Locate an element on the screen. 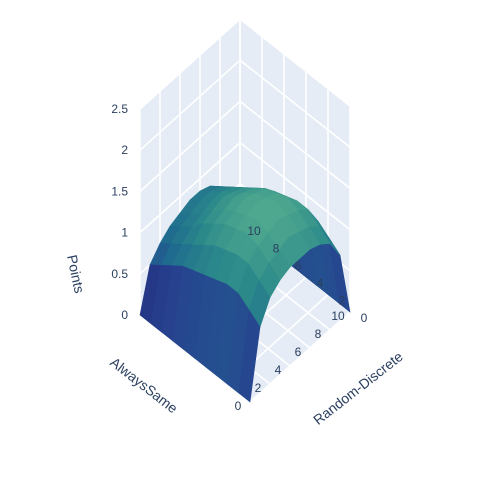 This screenshot has width=500, height=500. z-tick-label: 0.5 is located at coordinates (119, 274).